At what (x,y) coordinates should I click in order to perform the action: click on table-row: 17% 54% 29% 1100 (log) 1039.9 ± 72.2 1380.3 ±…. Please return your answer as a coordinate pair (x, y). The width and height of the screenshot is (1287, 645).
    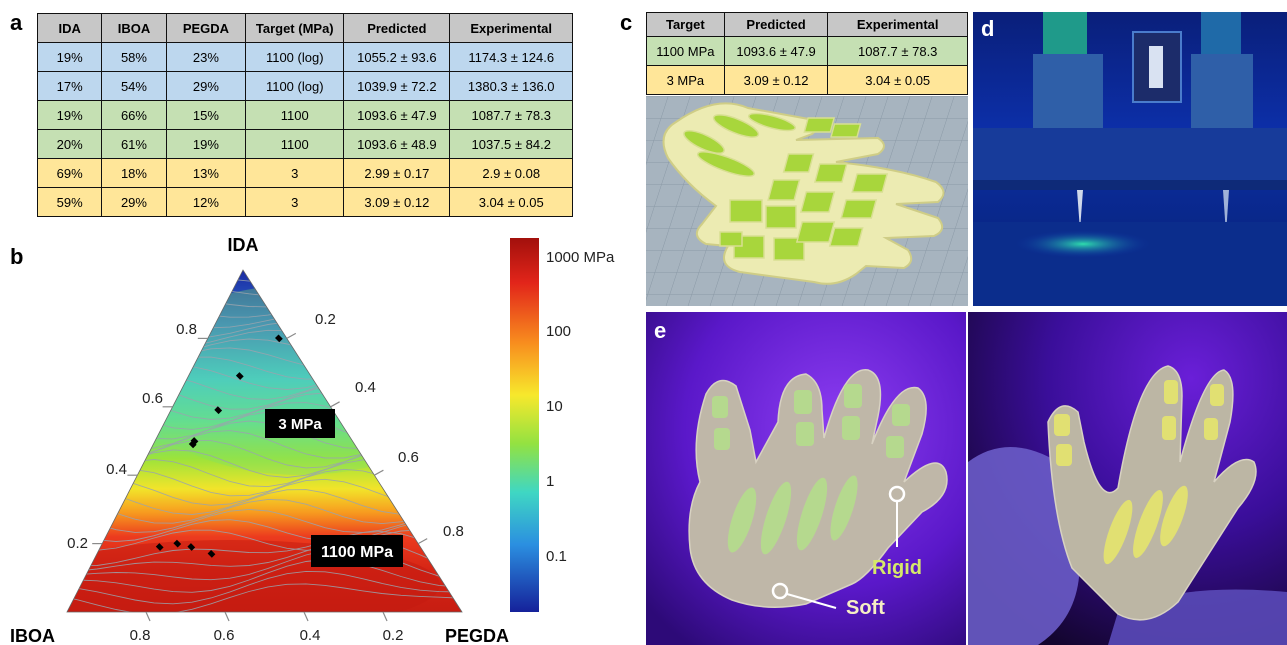
    Looking at the image, I should click on (304, 86).